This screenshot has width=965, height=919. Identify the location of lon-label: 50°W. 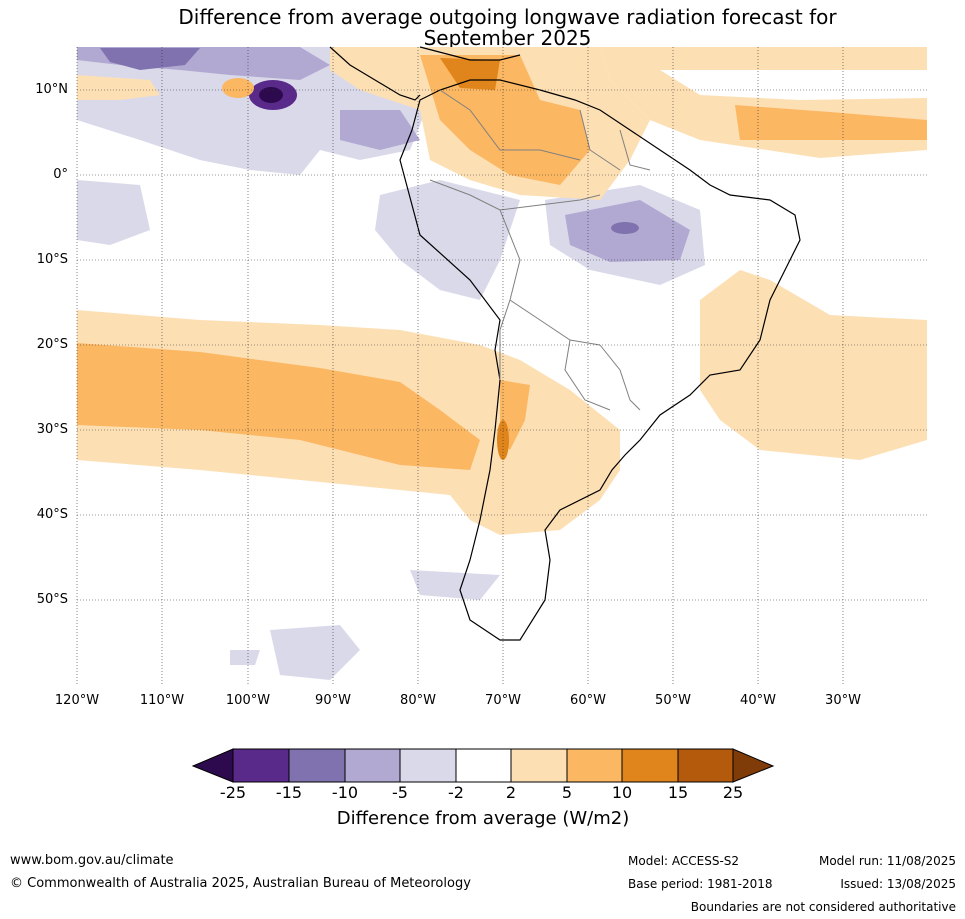
(673, 700).